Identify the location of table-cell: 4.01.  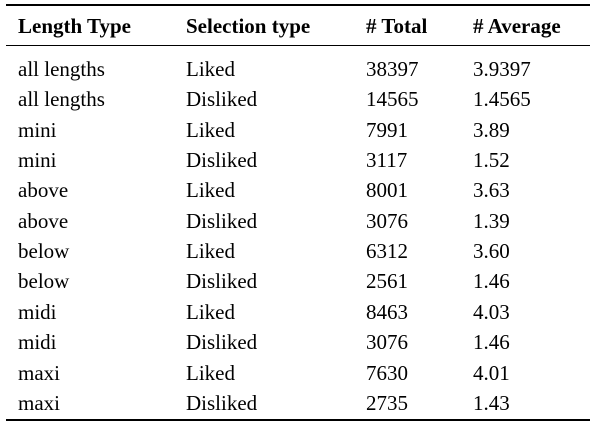
(491, 372).